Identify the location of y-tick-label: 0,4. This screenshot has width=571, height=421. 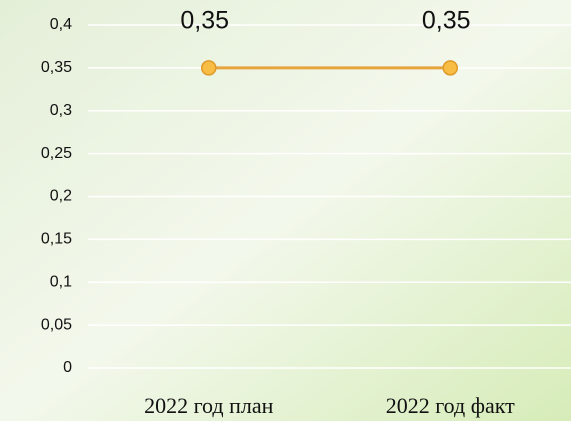
(61, 24).